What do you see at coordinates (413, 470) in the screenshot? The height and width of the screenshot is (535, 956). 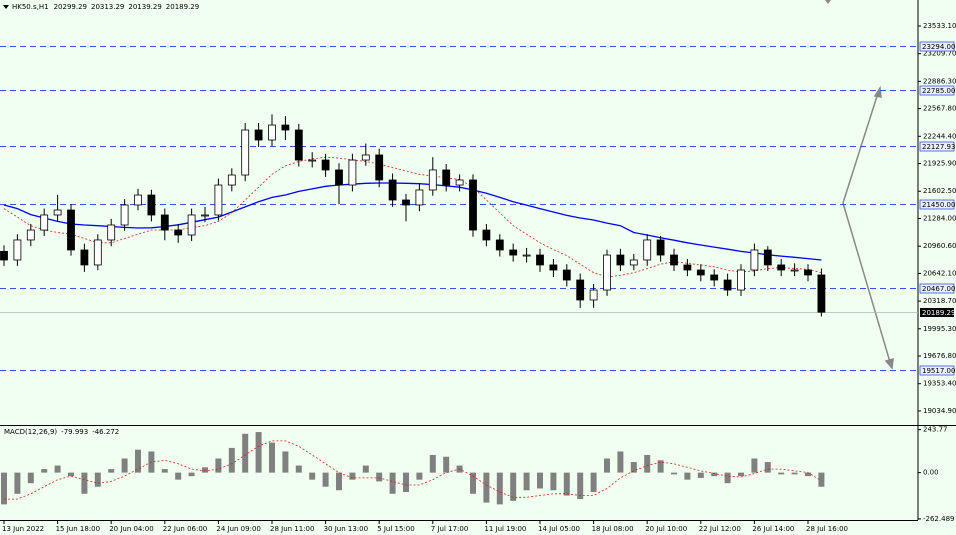 I see `signal-line` at bounding box center [413, 470].